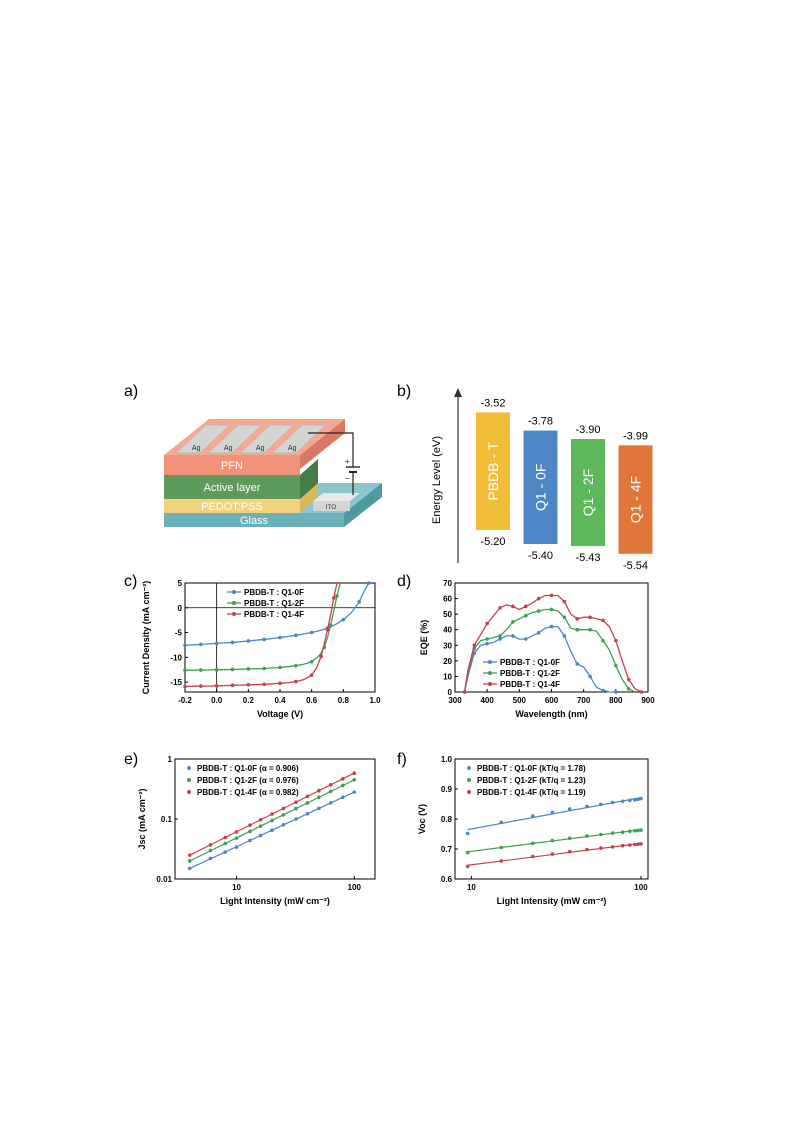 The image size is (793, 1121). What do you see at coordinates (375, 700) in the screenshot?
I see `x-tick-label: 1.0` at bounding box center [375, 700].